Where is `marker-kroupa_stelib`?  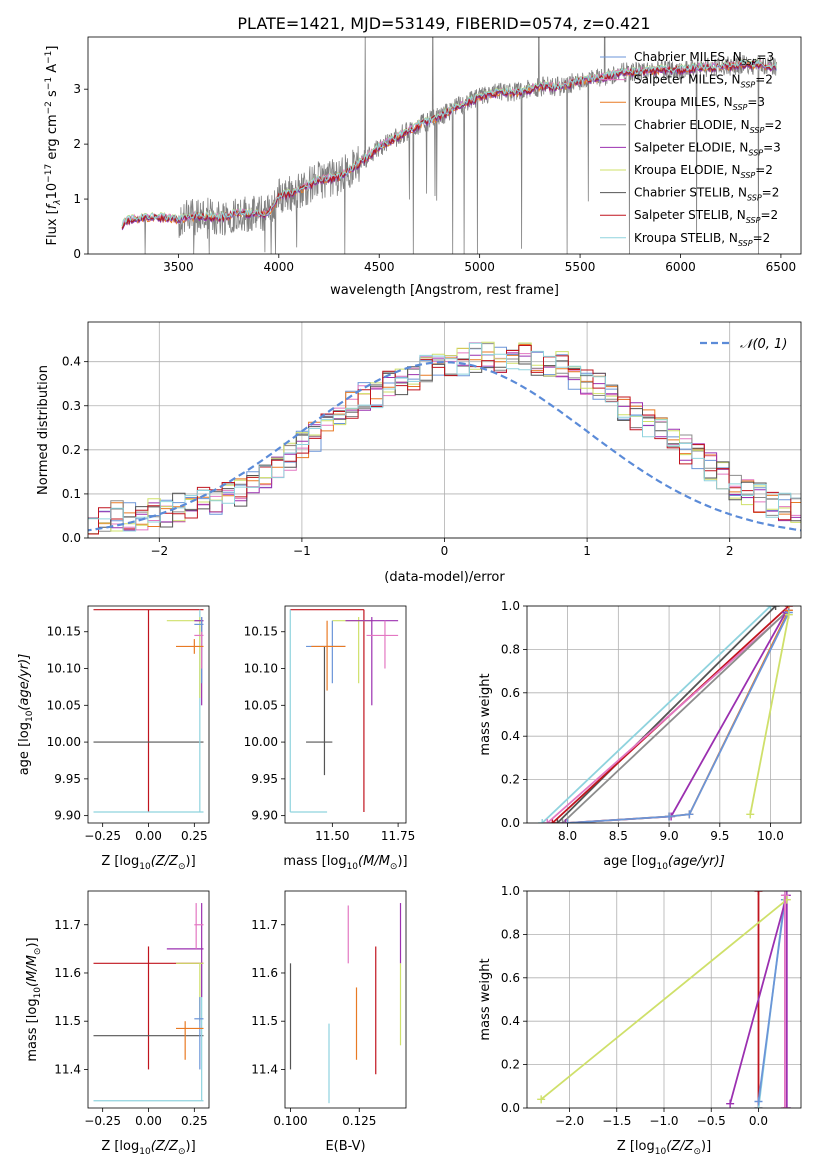
marker-kroupa_stelib is located at coordinates (770, 608).